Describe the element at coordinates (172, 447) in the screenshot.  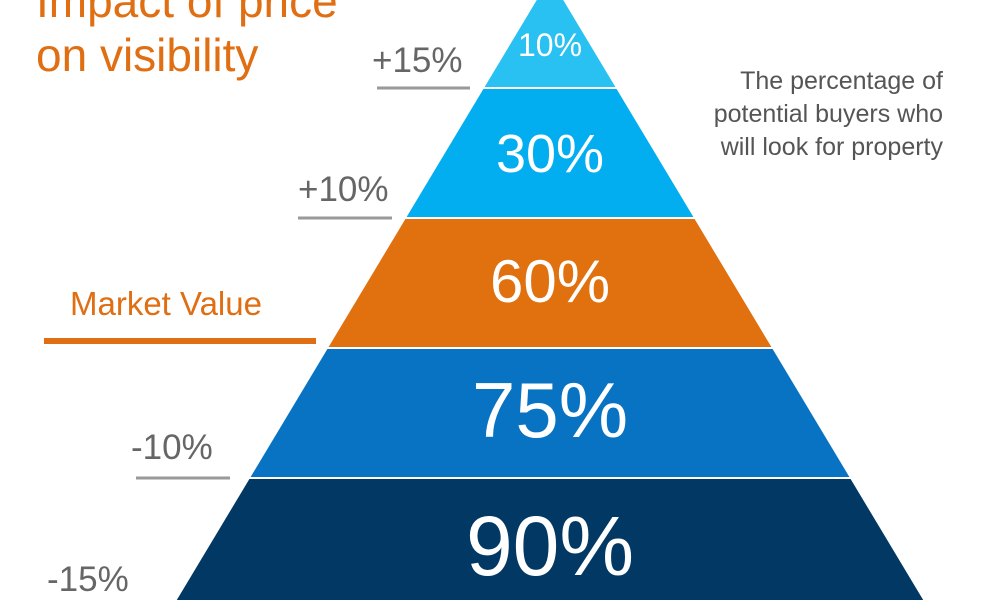
I see `price-label-minus-10: -10%` at that location.